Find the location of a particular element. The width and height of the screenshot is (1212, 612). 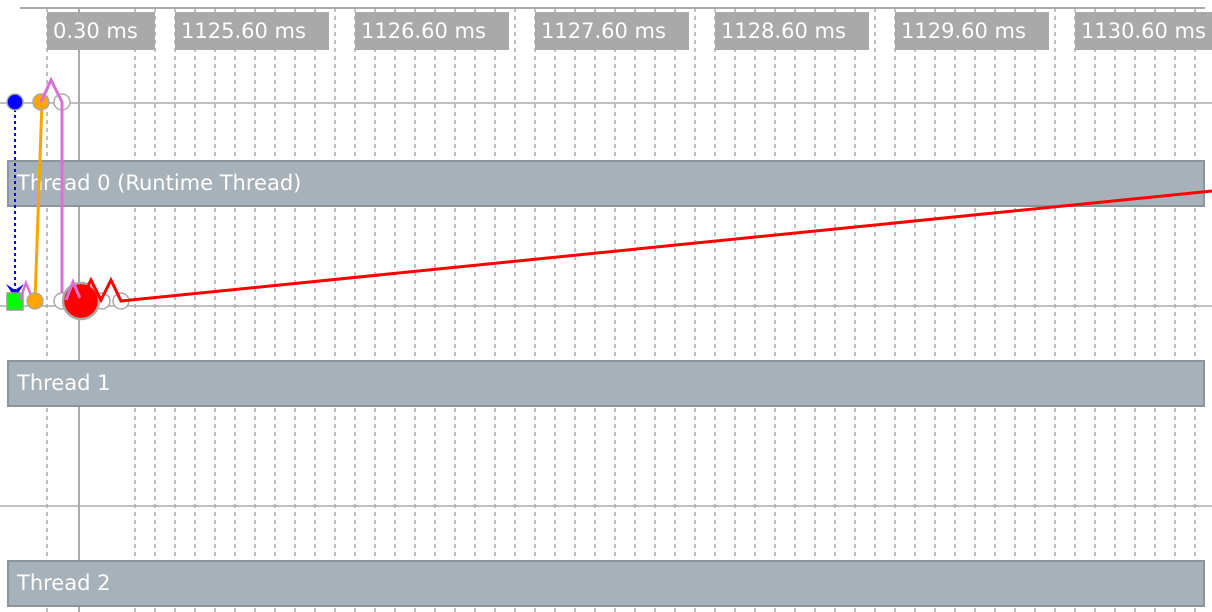

thread-1-bar: Thread 1 is located at coordinates (606, 383).